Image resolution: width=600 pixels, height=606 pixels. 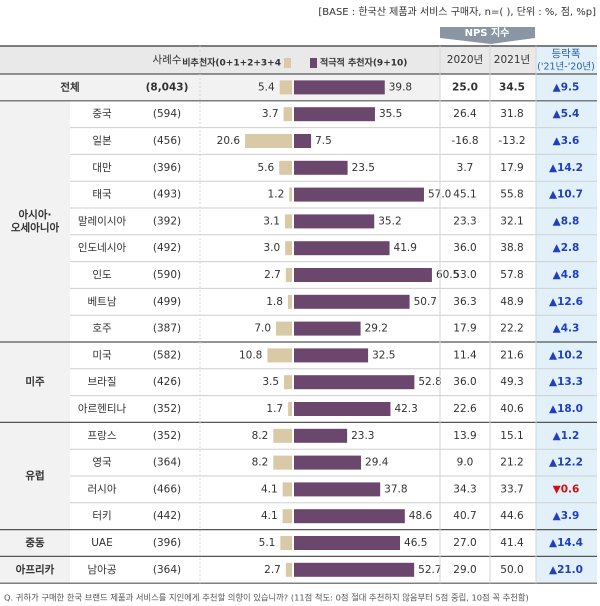 What do you see at coordinates (511, 221) in the screenshot?
I see `nps-2021: 32.1` at bounding box center [511, 221].